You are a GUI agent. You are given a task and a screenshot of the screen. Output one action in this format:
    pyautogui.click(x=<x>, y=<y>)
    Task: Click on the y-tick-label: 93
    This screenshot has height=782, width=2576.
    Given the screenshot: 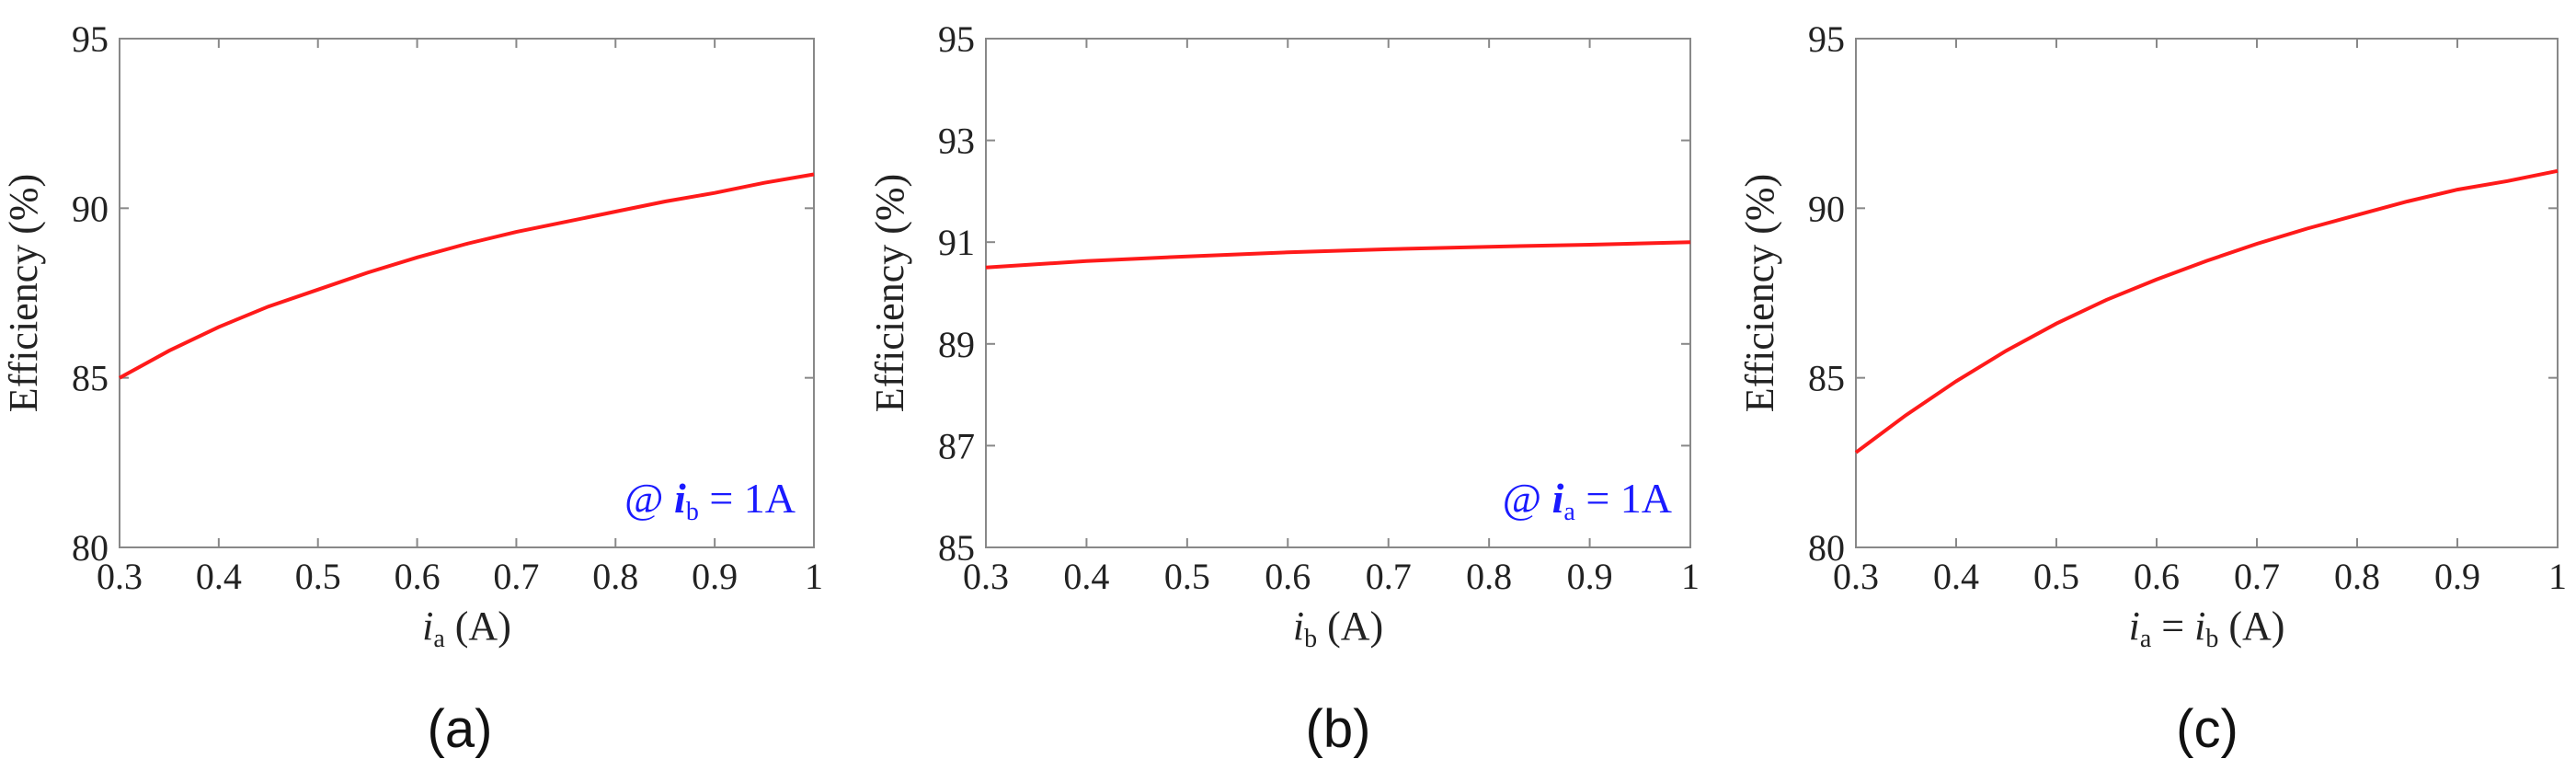 What is the action you would take?
    pyautogui.click(x=956, y=141)
    